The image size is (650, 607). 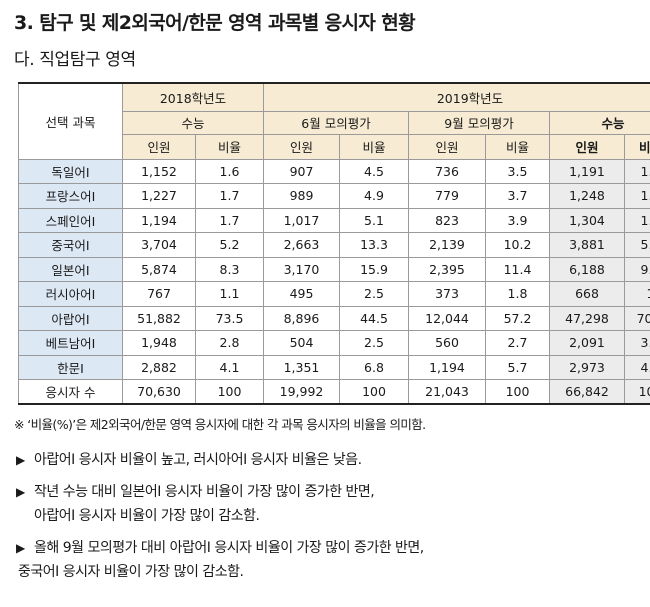 I want to click on ratio-cell: 1.1, so click(x=229, y=294).